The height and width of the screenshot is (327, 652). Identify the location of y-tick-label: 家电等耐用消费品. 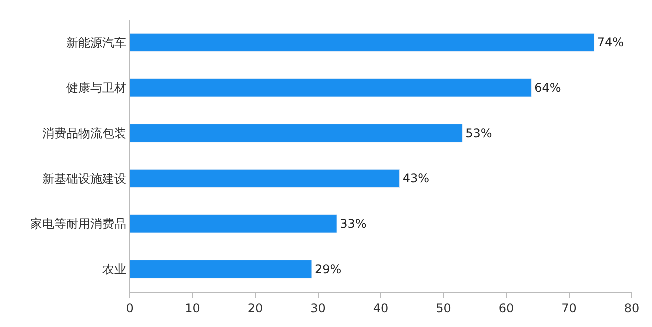
(78, 224).